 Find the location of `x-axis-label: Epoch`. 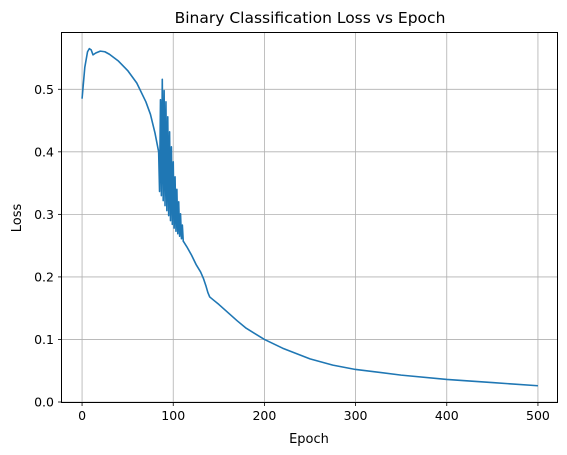

x-axis-label: Epoch is located at coordinates (309, 439).